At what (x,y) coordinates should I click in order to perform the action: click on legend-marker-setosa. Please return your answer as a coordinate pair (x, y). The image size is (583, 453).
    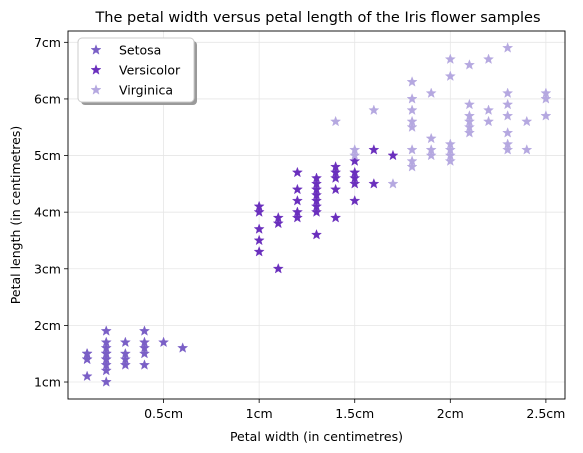
    Looking at the image, I should click on (96, 49).